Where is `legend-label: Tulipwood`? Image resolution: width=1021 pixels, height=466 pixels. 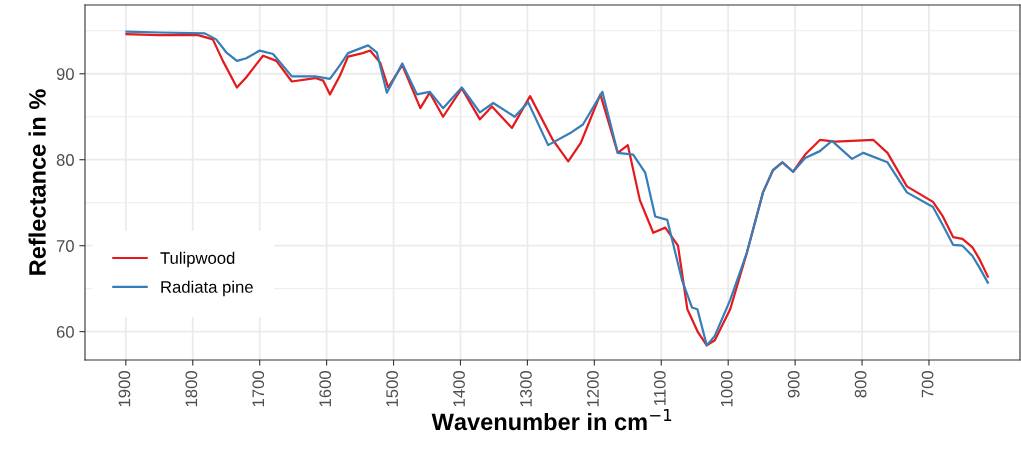
legend-label: Tulipwood is located at coordinates (197, 259).